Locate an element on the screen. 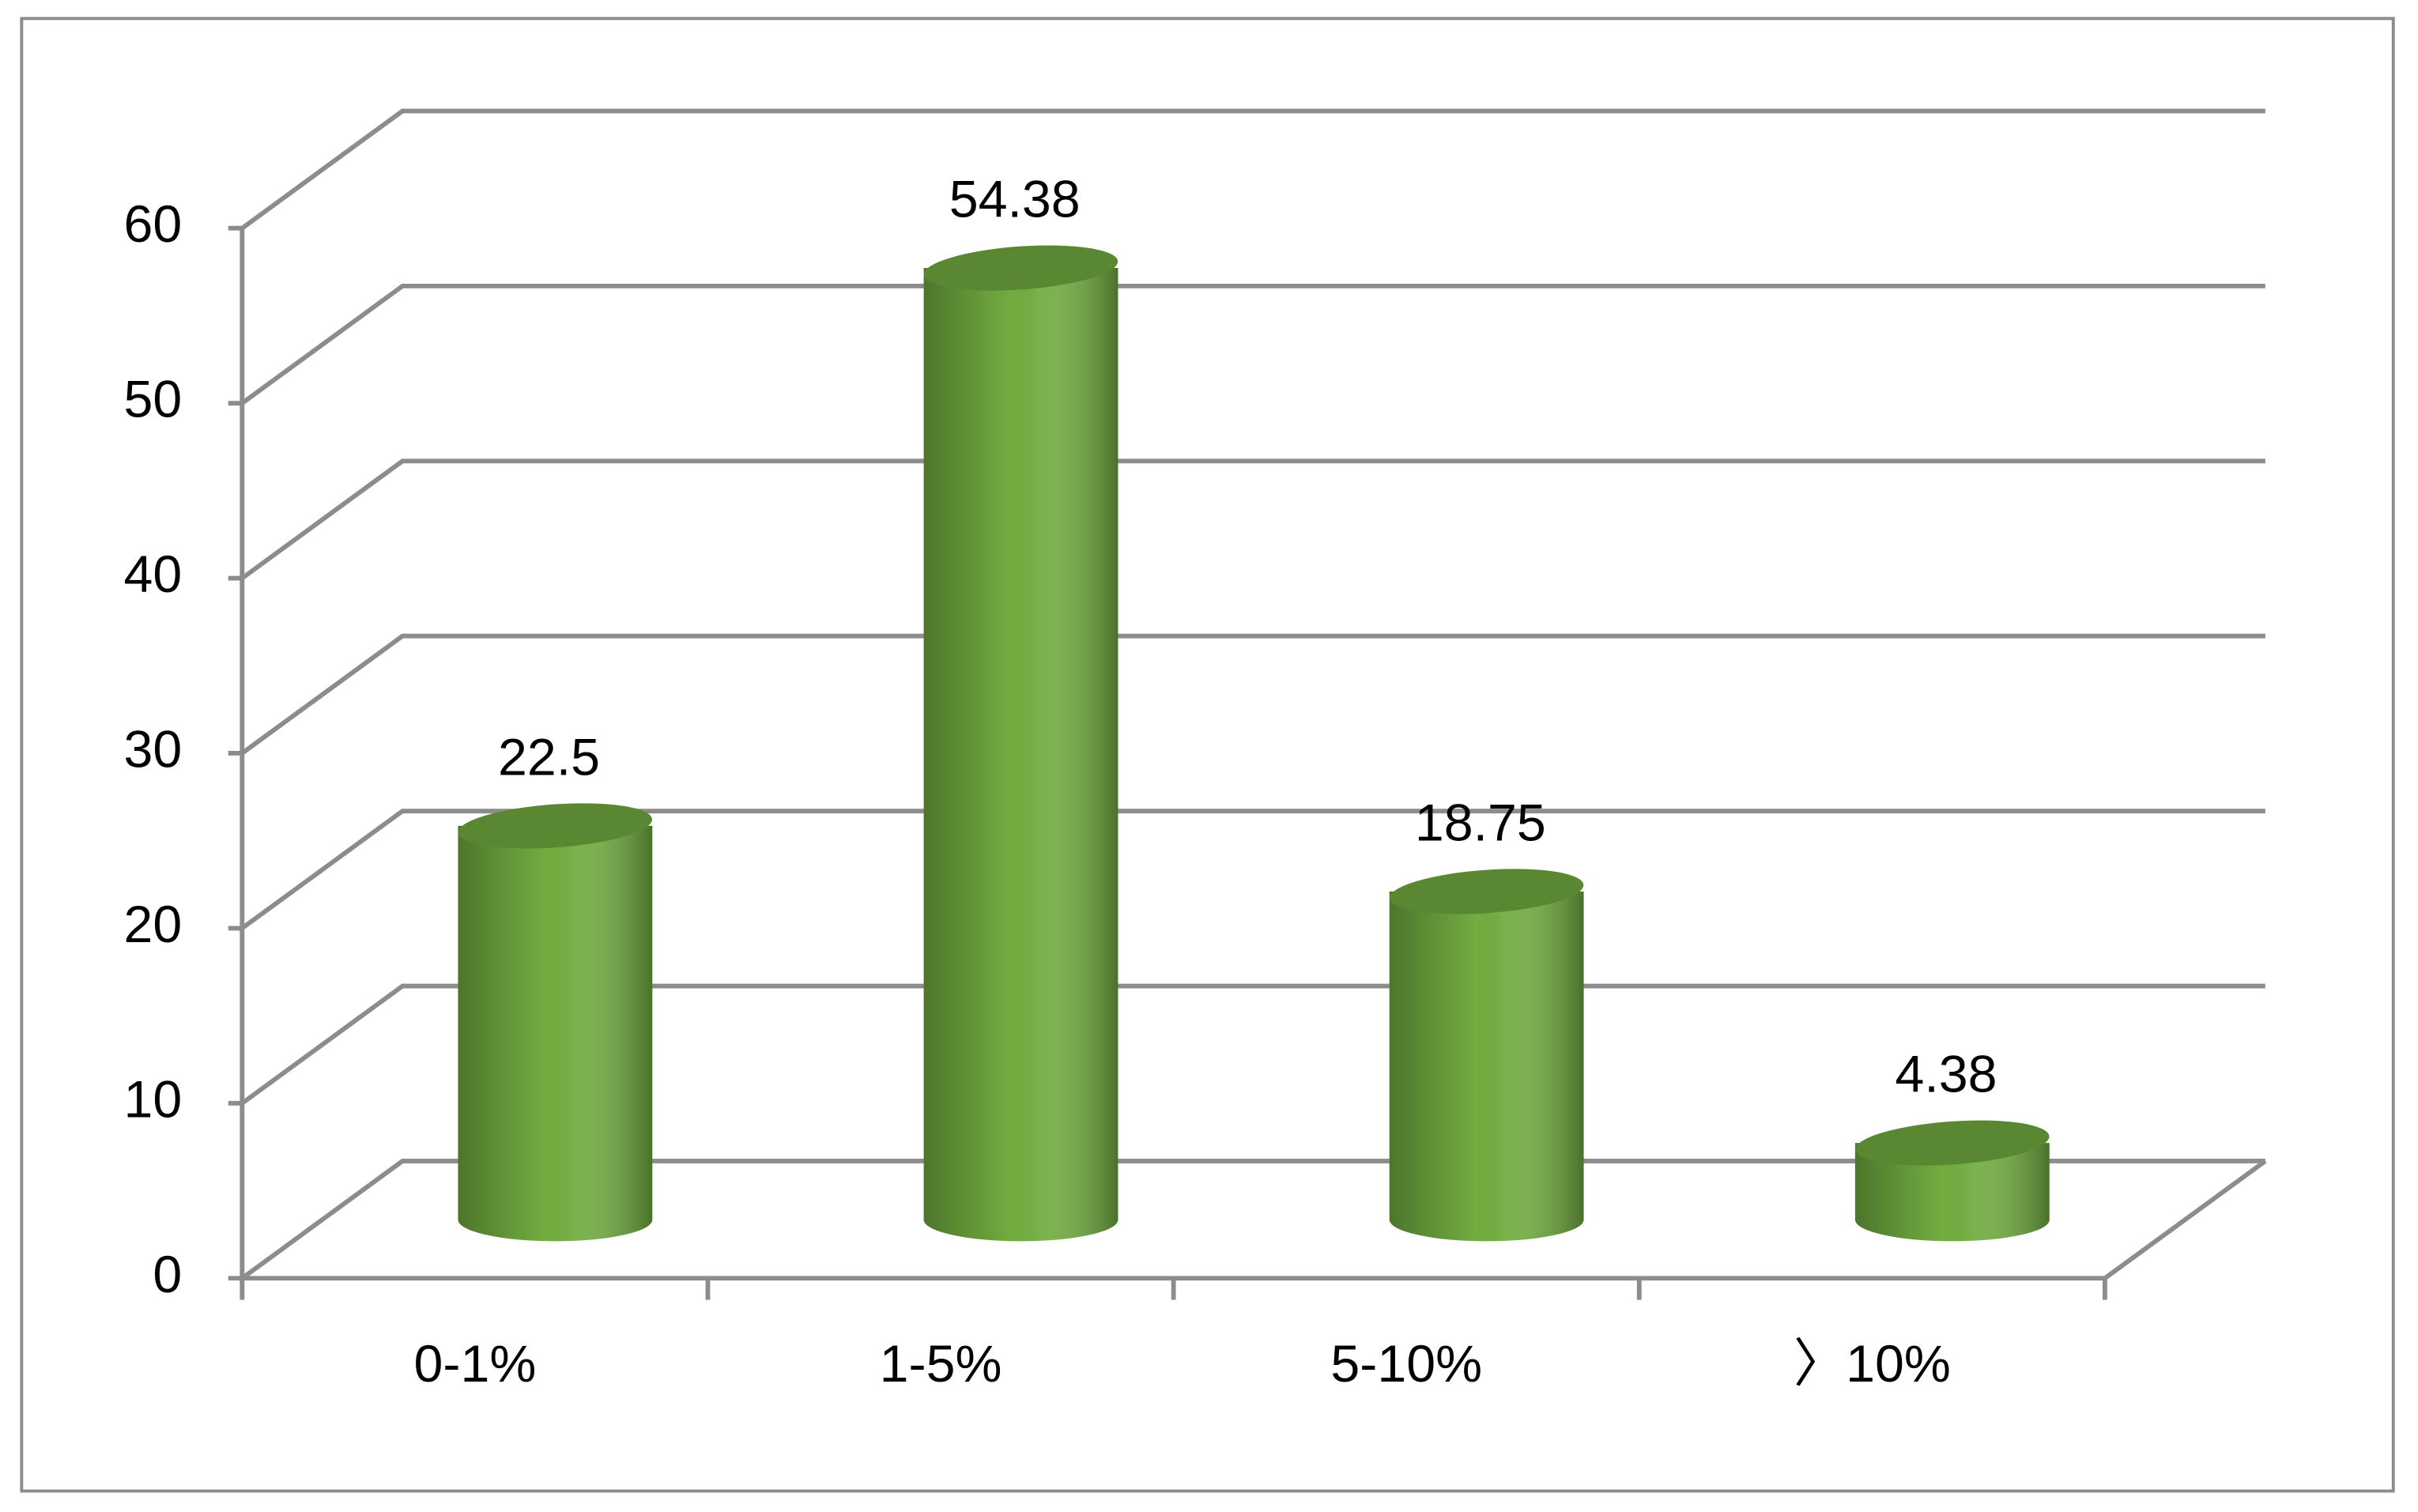 This screenshot has width=2418, height=1512. y-tick-label: 10 is located at coordinates (152, 1099).